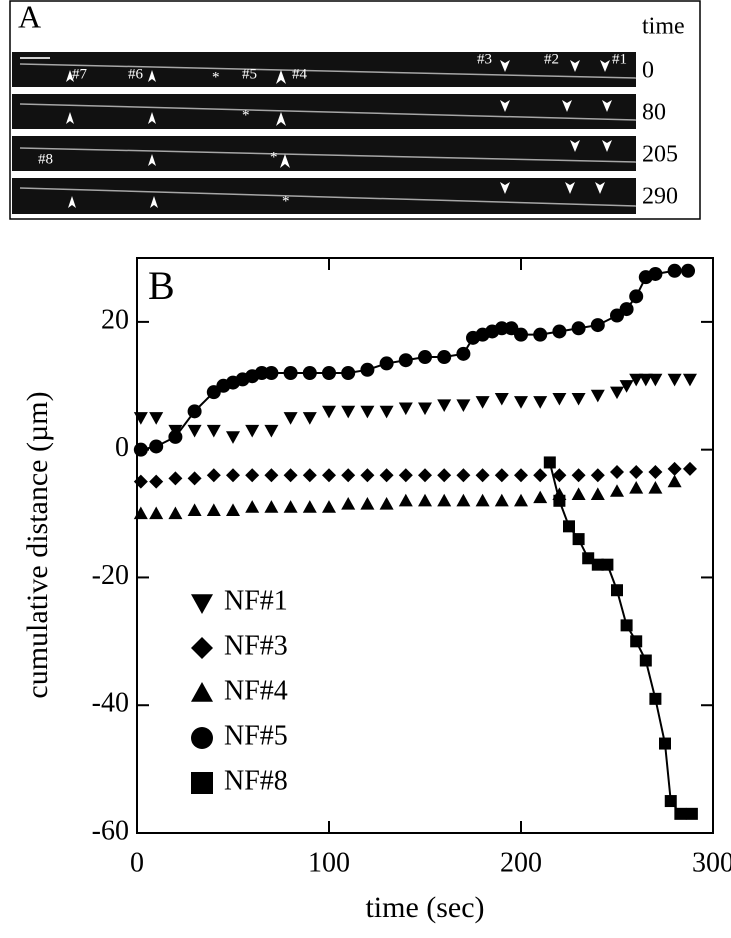 This screenshot has height=938, width=731. I want to click on y-axis-title: cumulative distance (µm), so click(37, 544).